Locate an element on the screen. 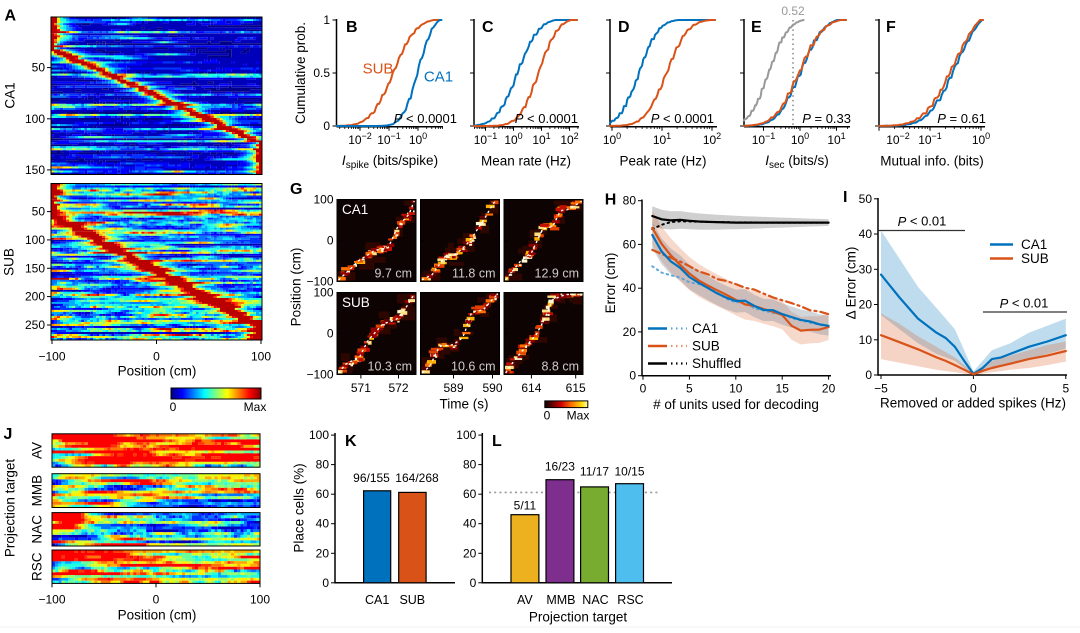 This screenshot has height=633, width=1080. svg-text: Peak rate (Hz) is located at coordinates (662, 161).